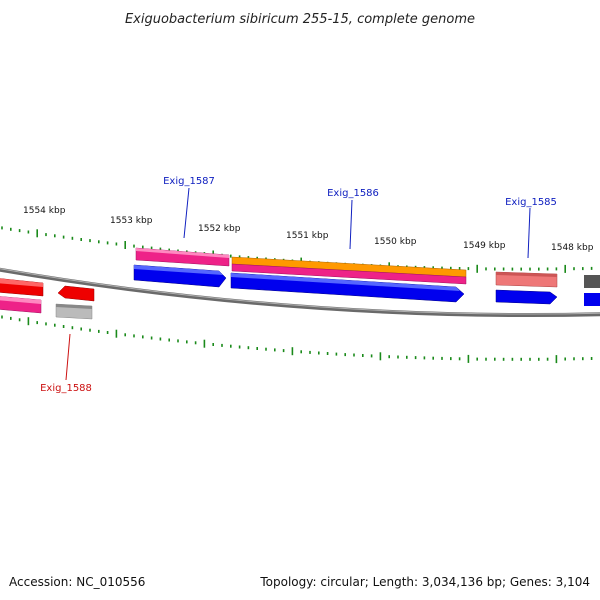  What do you see at coordinates (66, 388) in the screenshot?
I see `gene-label-exig-1588: Exig_1588` at bounding box center [66, 388].